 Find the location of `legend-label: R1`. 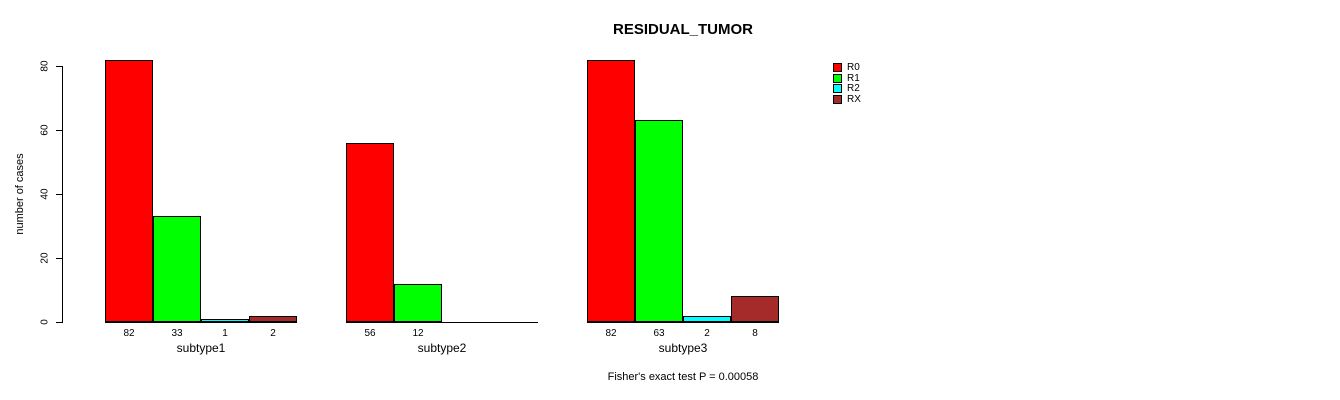

legend-label: R1 is located at coordinates (853, 78).